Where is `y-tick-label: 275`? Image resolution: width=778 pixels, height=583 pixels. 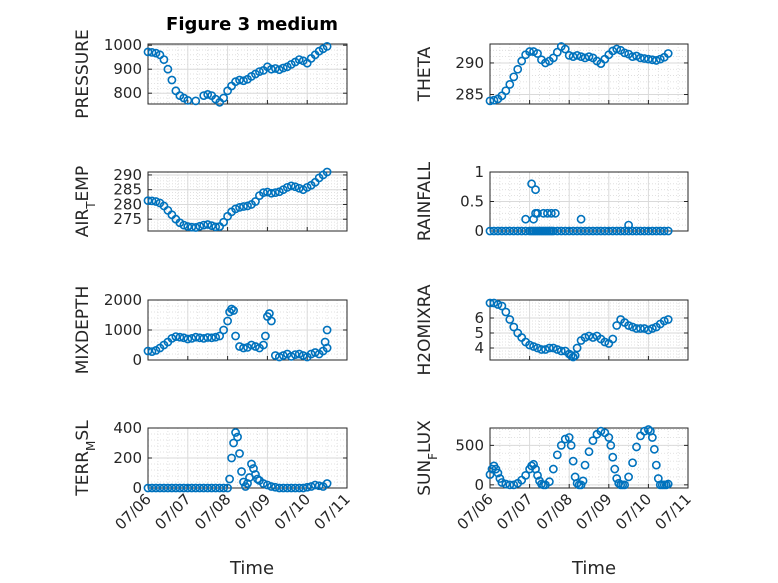 y-tick-label: 275 is located at coordinates (127, 219).